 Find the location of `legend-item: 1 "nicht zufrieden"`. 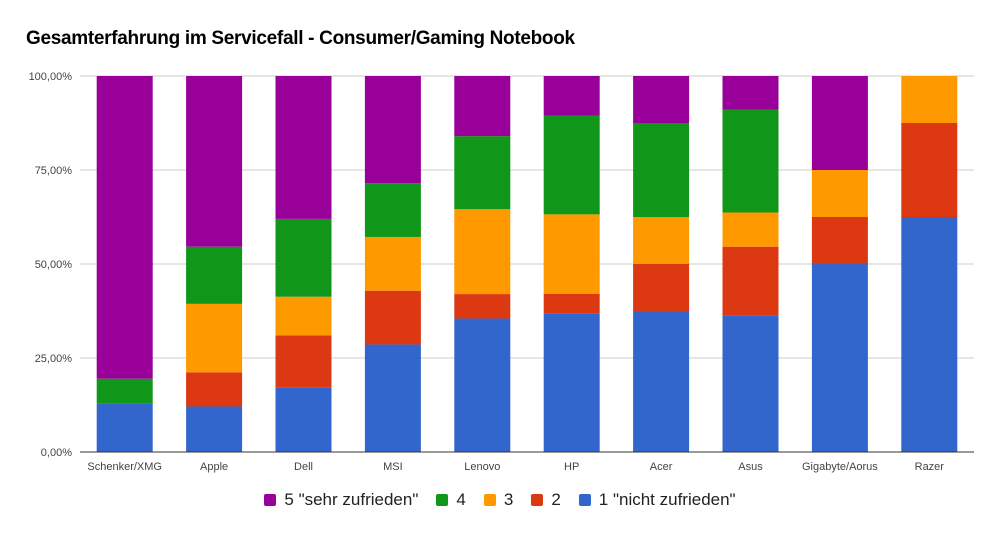

legend-item: 1 "nicht zufrieden" is located at coordinates (657, 500).